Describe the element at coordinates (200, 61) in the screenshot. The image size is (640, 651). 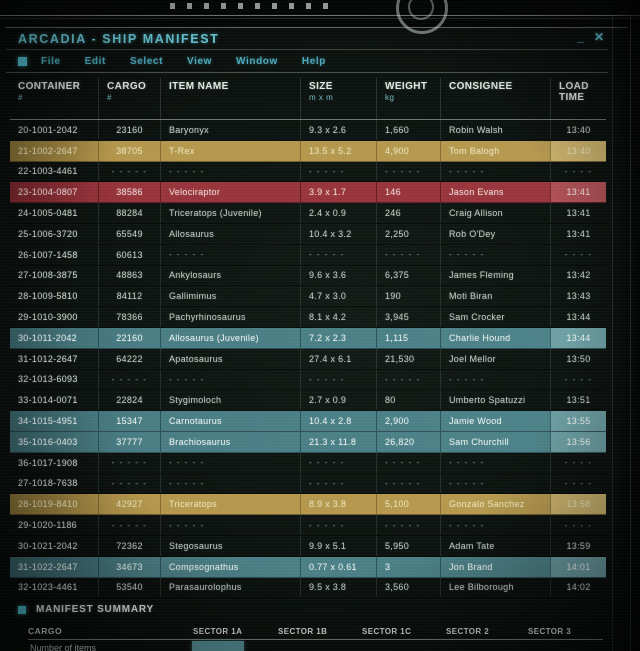
I see `menu-item-view: View` at that location.